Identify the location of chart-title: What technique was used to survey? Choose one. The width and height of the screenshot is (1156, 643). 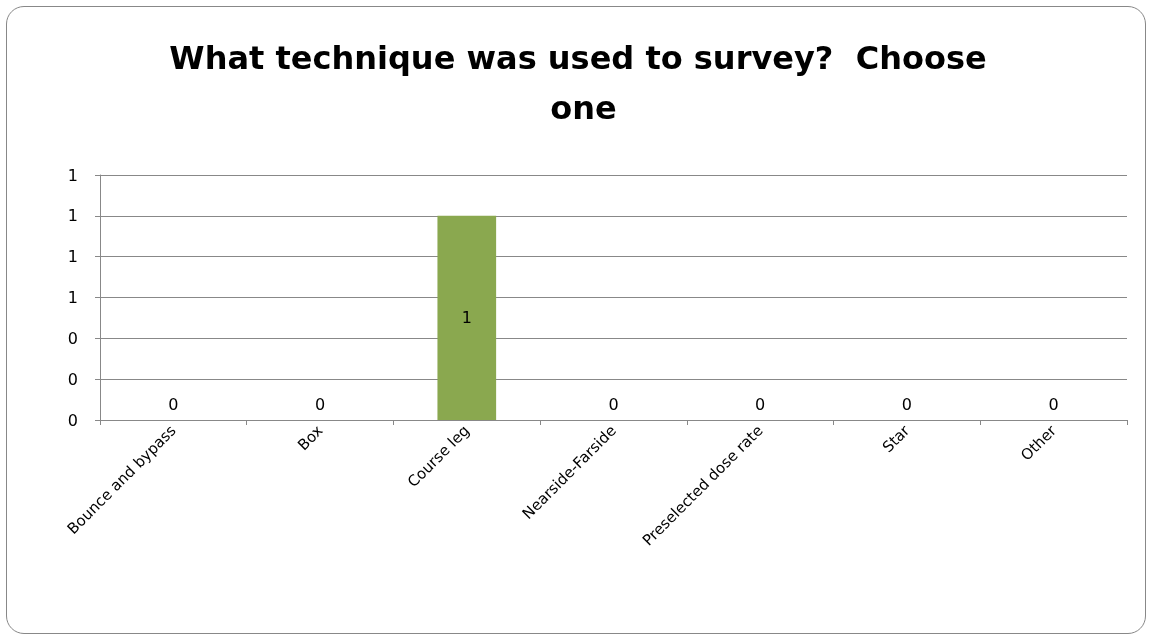
(578, 83).